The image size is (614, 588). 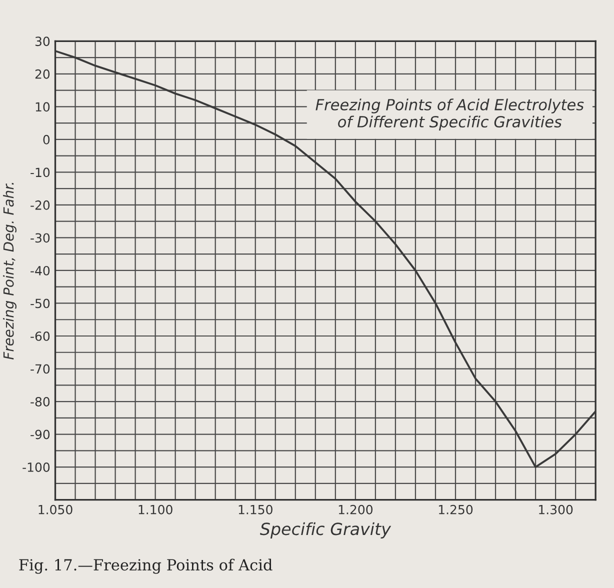 What do you see at coordinates (145, 566) in the screenshot?
I see `caption: Fig. 17.—Freezing Points of Acid` at bounding box center [145, 566].